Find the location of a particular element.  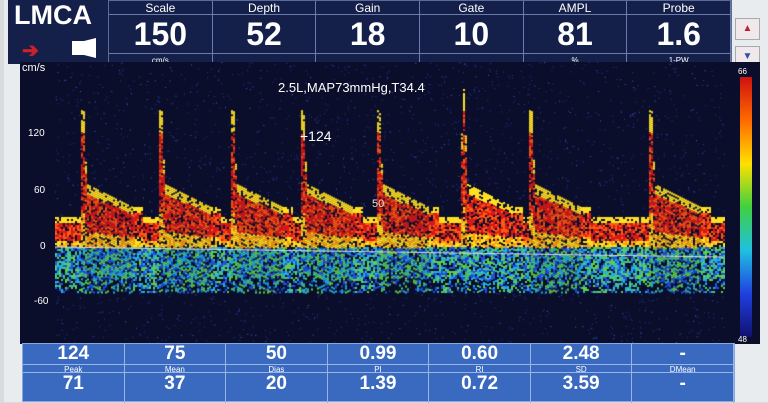

param-label: Probe is located at coordinates (679, 8).